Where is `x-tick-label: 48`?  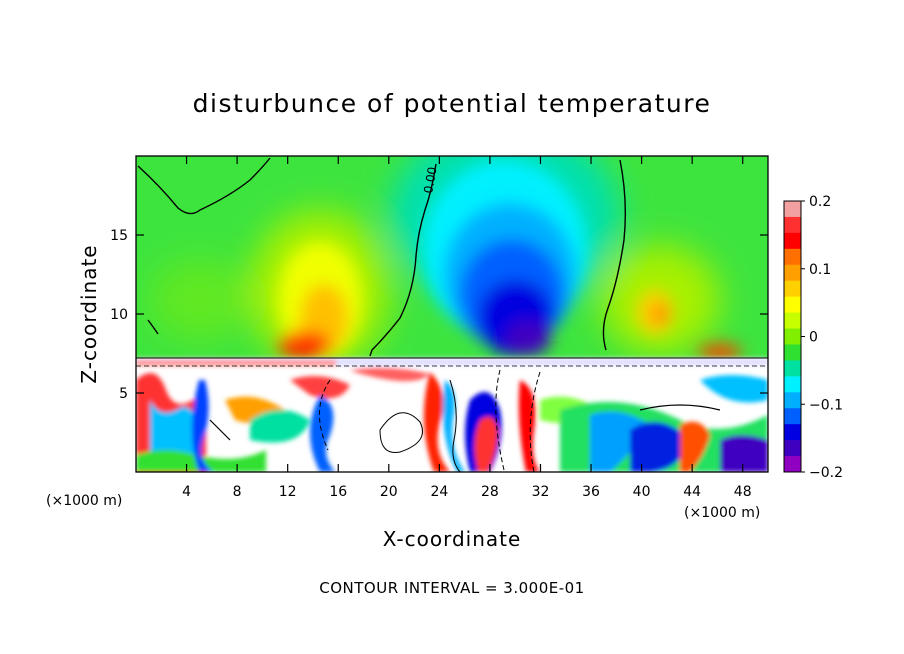
x-tick-label: 48 is located at coordinates (743, 492).